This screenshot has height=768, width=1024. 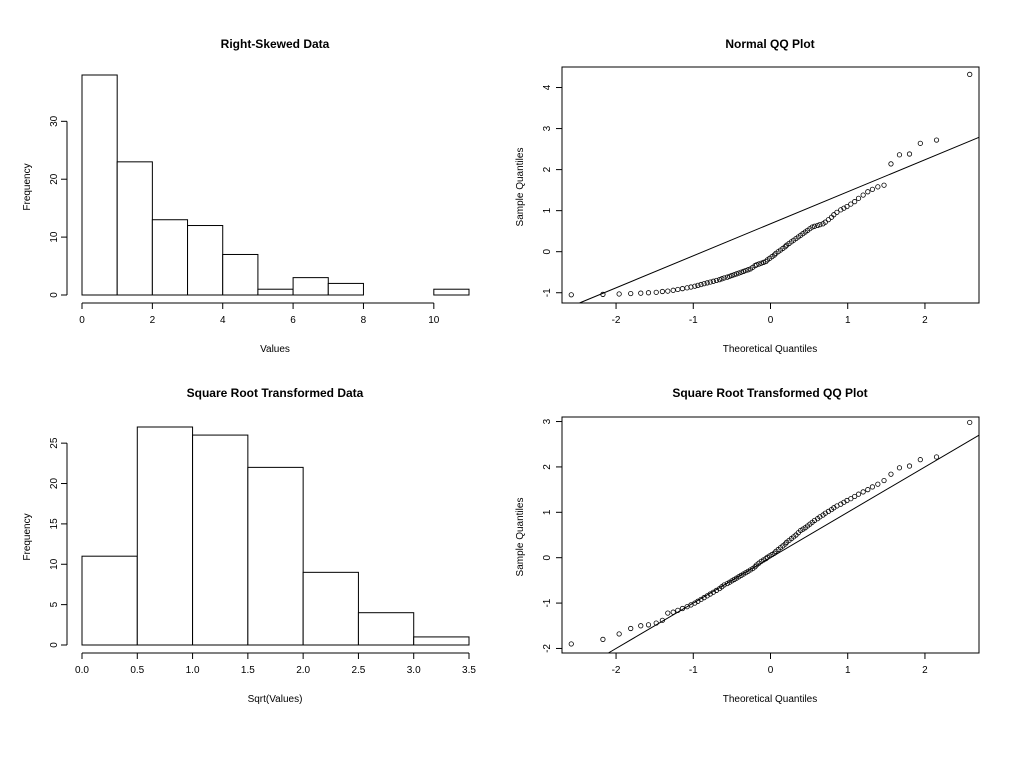 I want to click on x-tick-label: 2.5, so click(x=358, y=670).